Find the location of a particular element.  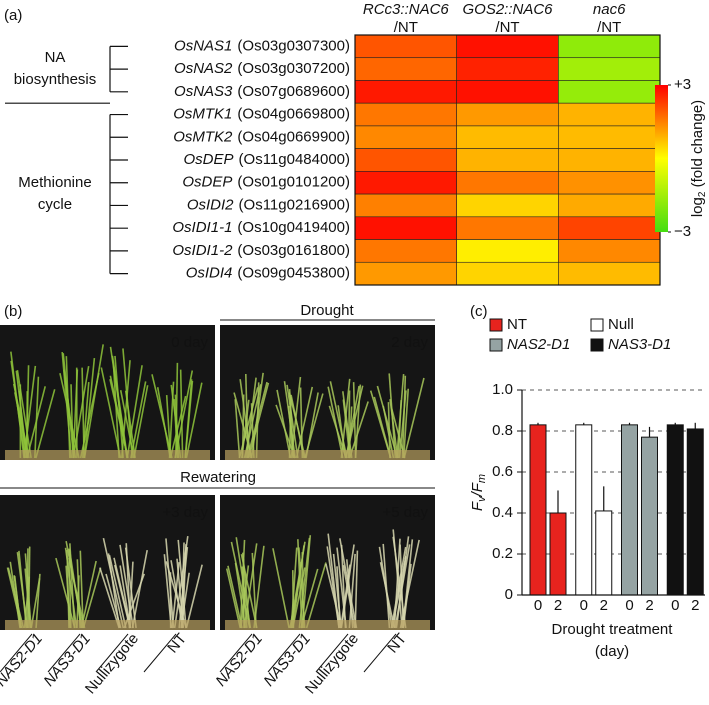

group-label: Methionine is located at coordinates (54, 182).